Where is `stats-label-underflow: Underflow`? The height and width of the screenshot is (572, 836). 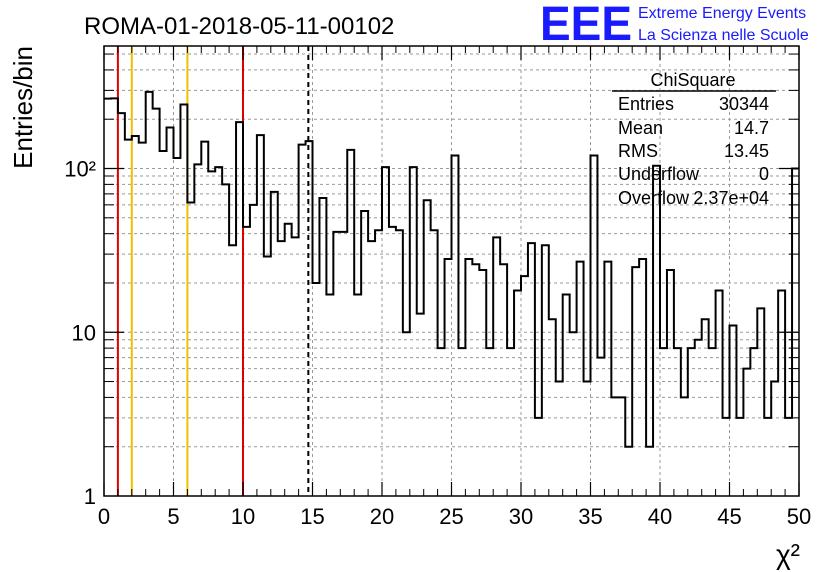
stats-label-underflow: Underflow is located at coordinates (659, 174).